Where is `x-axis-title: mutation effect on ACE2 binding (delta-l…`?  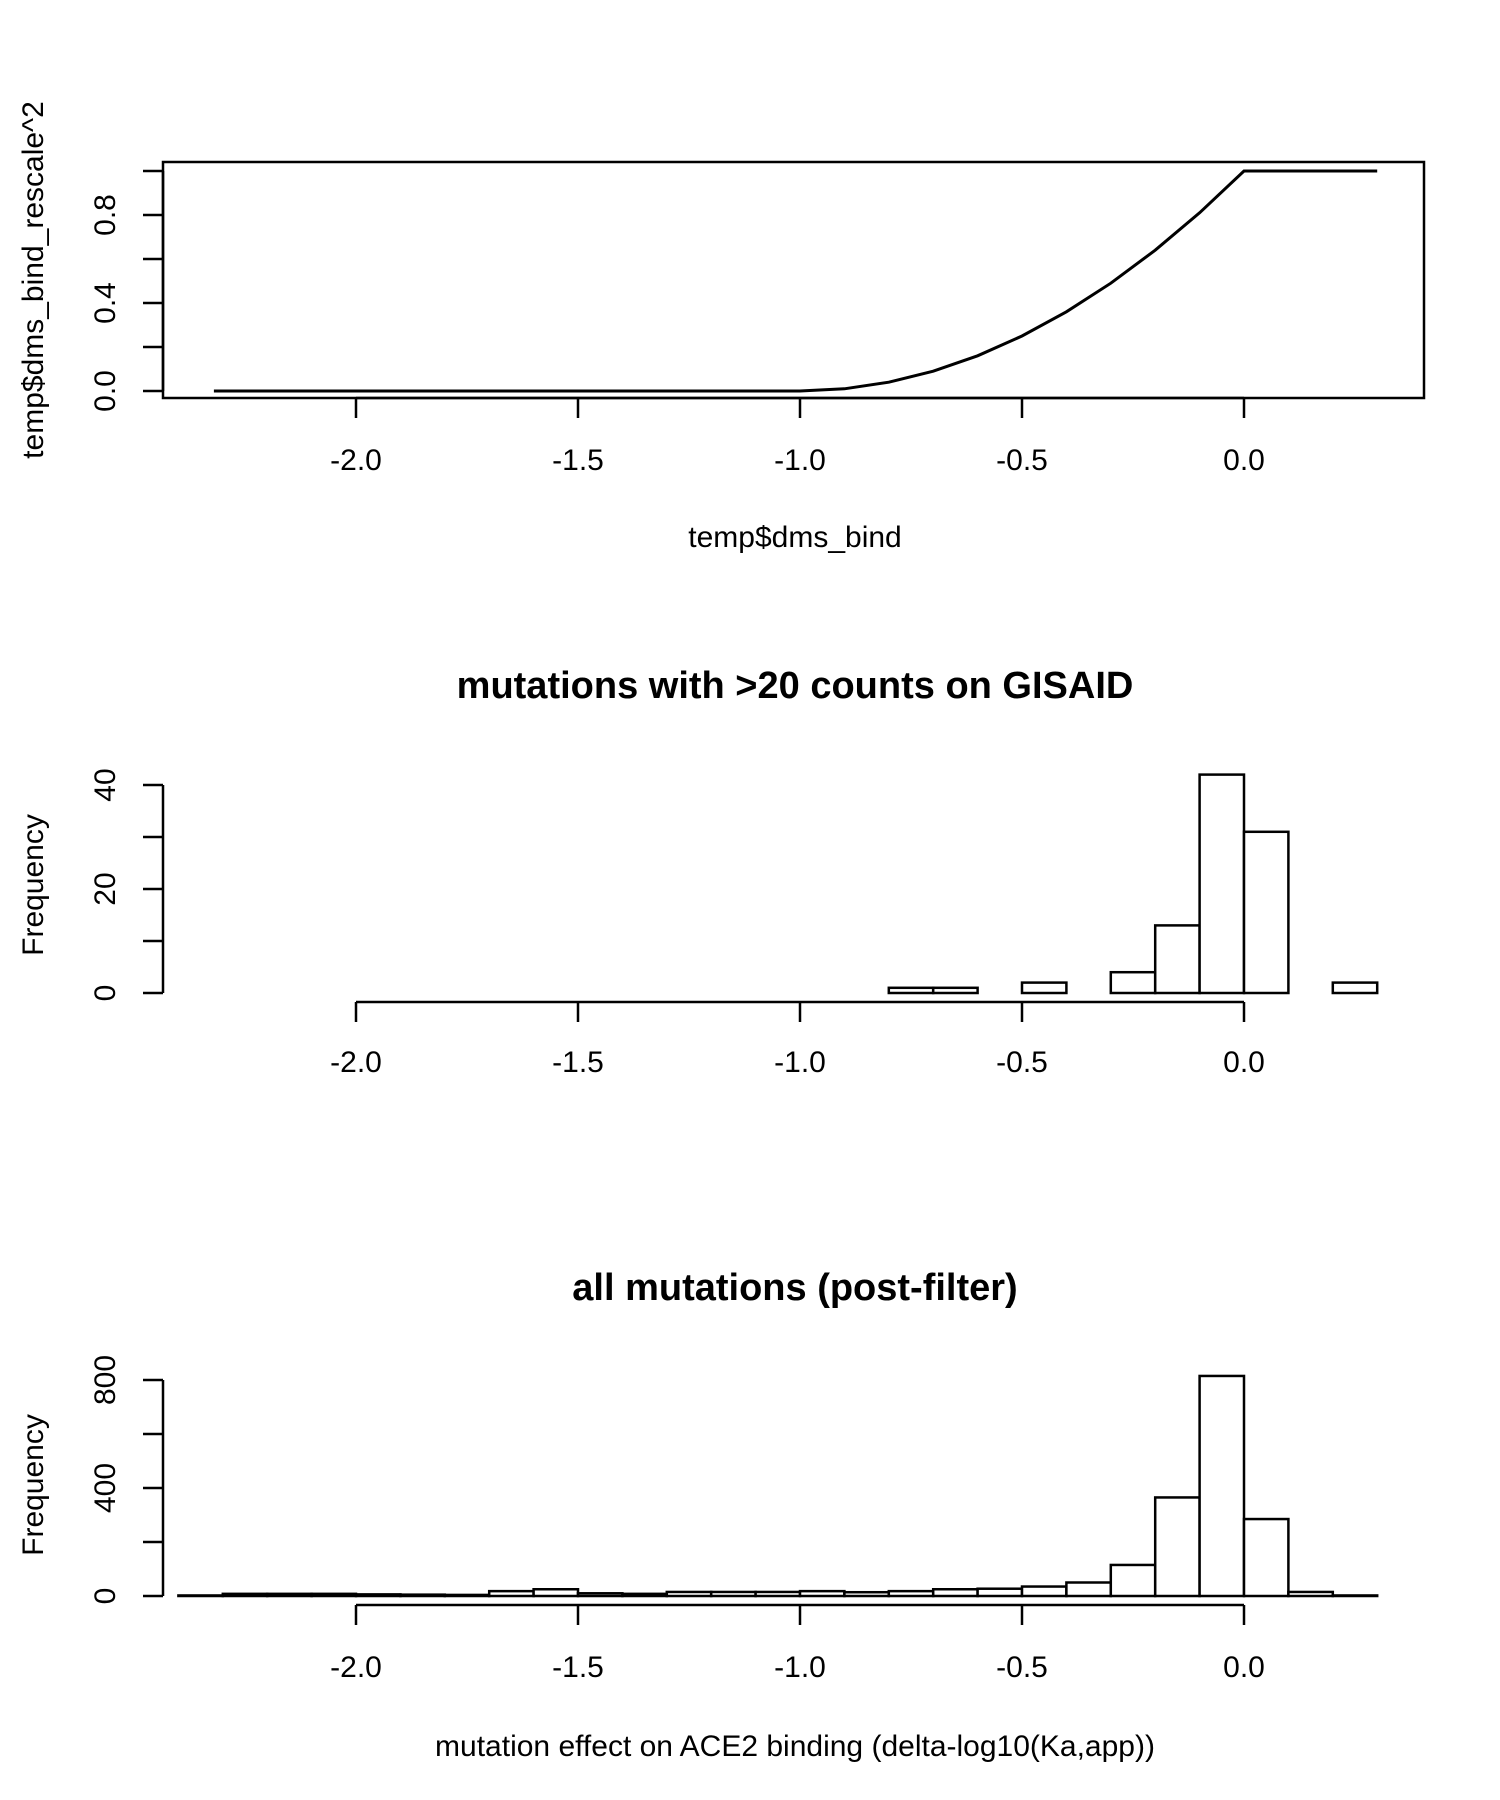
x-axis-title: mutation effect on ACE2 binding (delta-l… is located at coordinates (795, 1746).